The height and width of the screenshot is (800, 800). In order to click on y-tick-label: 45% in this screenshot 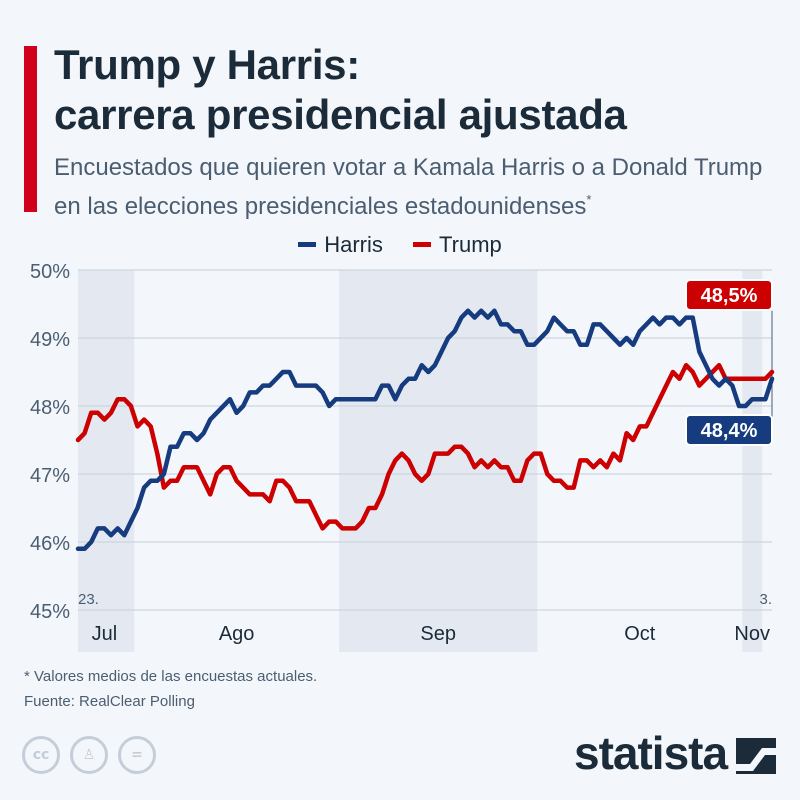, I will do `click(50, 612)`.